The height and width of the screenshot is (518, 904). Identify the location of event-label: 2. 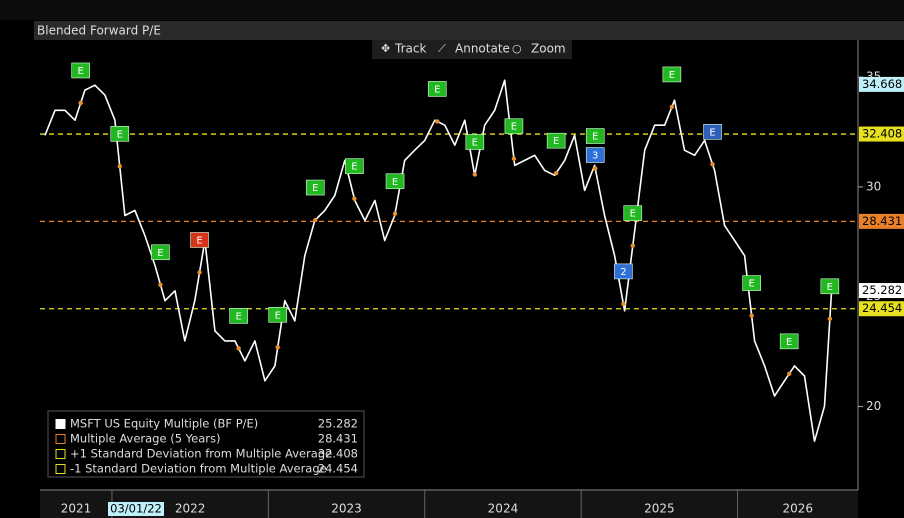
(623, 272).